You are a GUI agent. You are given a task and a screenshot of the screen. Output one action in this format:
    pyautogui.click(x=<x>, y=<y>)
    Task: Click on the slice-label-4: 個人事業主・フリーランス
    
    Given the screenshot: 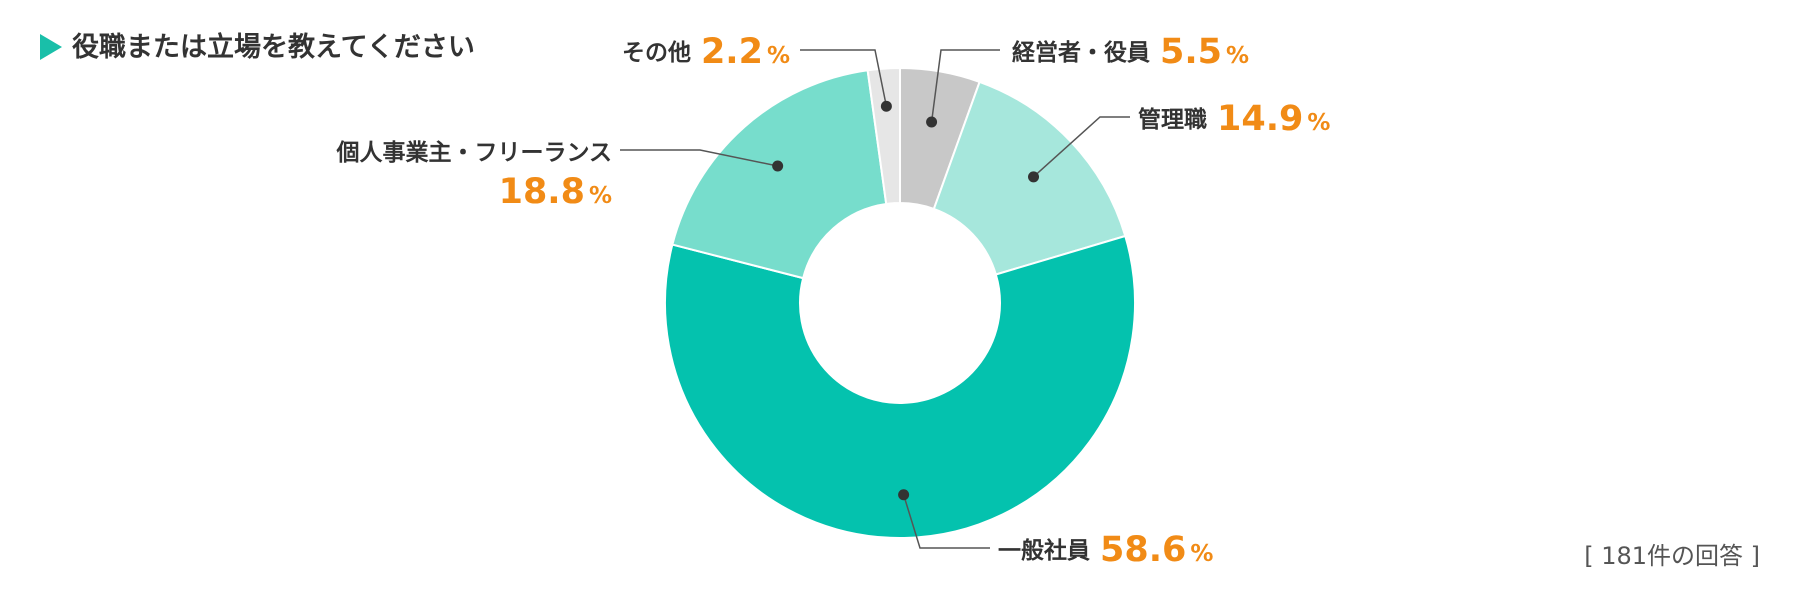 What is the action you would take?
    pyautogui.click(x=473, y=152)
    